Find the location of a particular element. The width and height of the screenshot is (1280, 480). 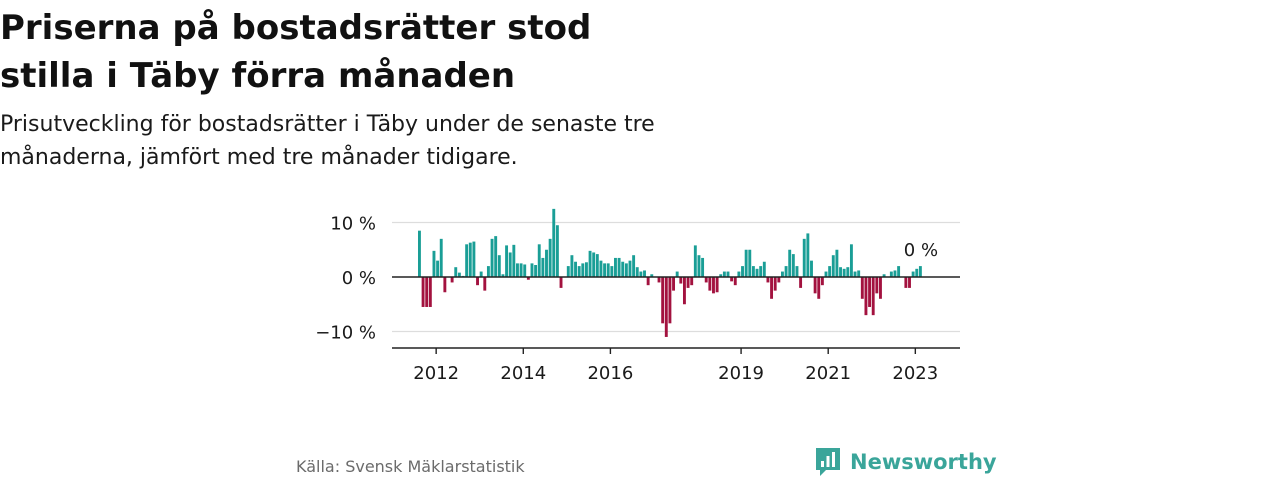

x-tick-label: 2019 is located at coordinates (741, 373).